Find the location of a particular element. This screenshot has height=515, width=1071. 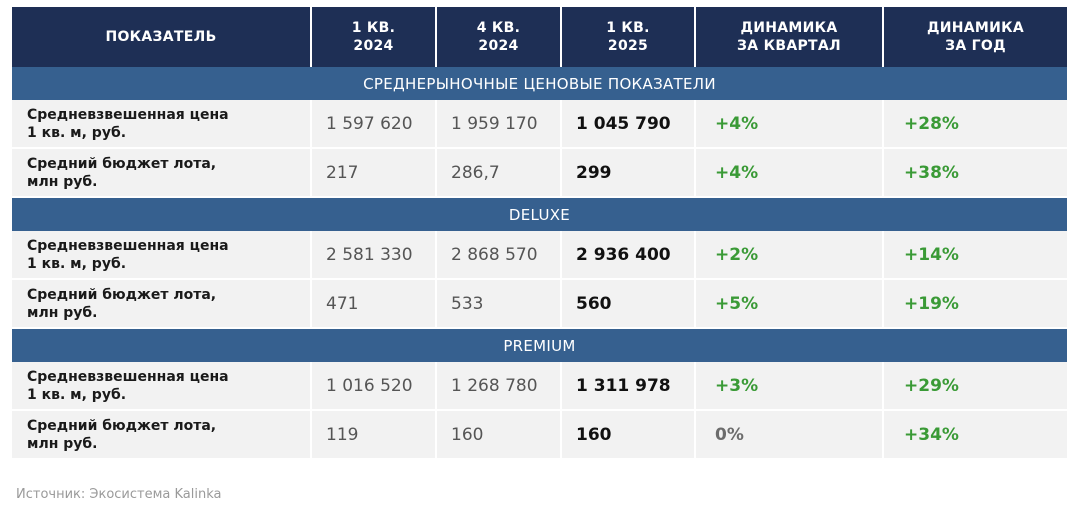

cell-q1-2024: 119 is located at coordinates (374, 435).